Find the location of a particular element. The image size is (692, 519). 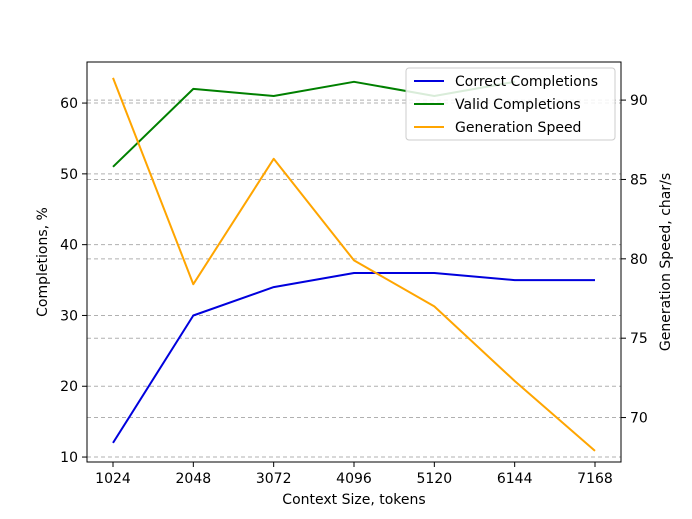

legend-box is located at coordinates (510, 104).